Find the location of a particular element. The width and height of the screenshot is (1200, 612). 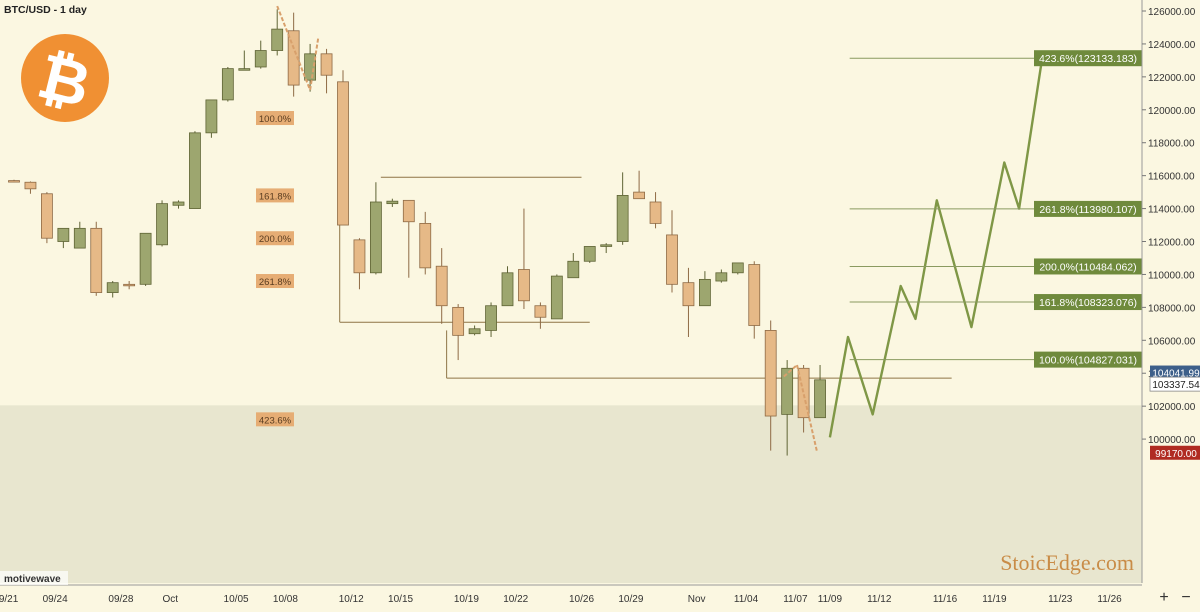

time-tick-label: 11/16 is located at coordinates (945, 599).